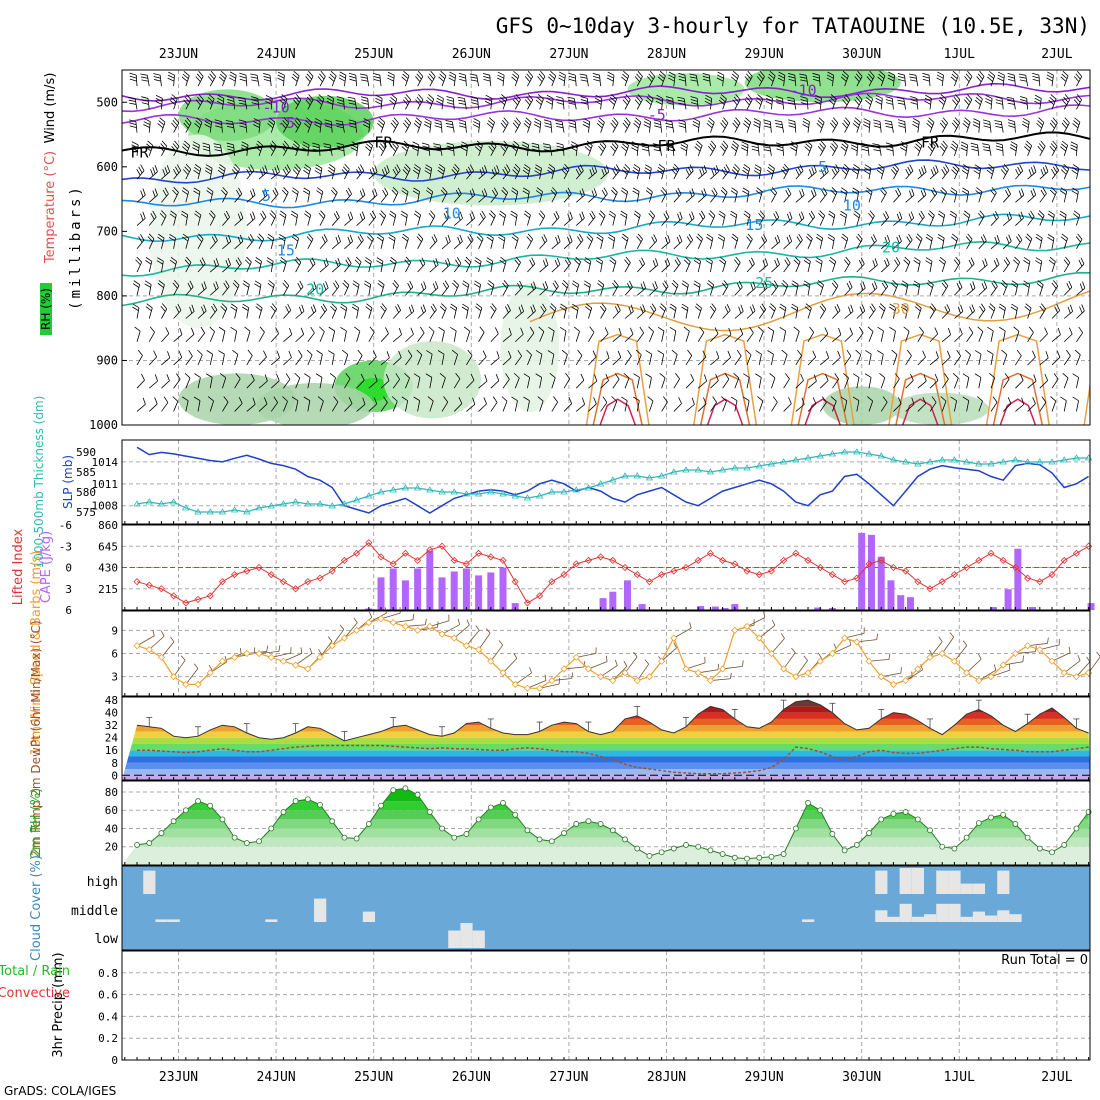  I want to click on date-label-bottom: 25JUN, so click(373, 1077).